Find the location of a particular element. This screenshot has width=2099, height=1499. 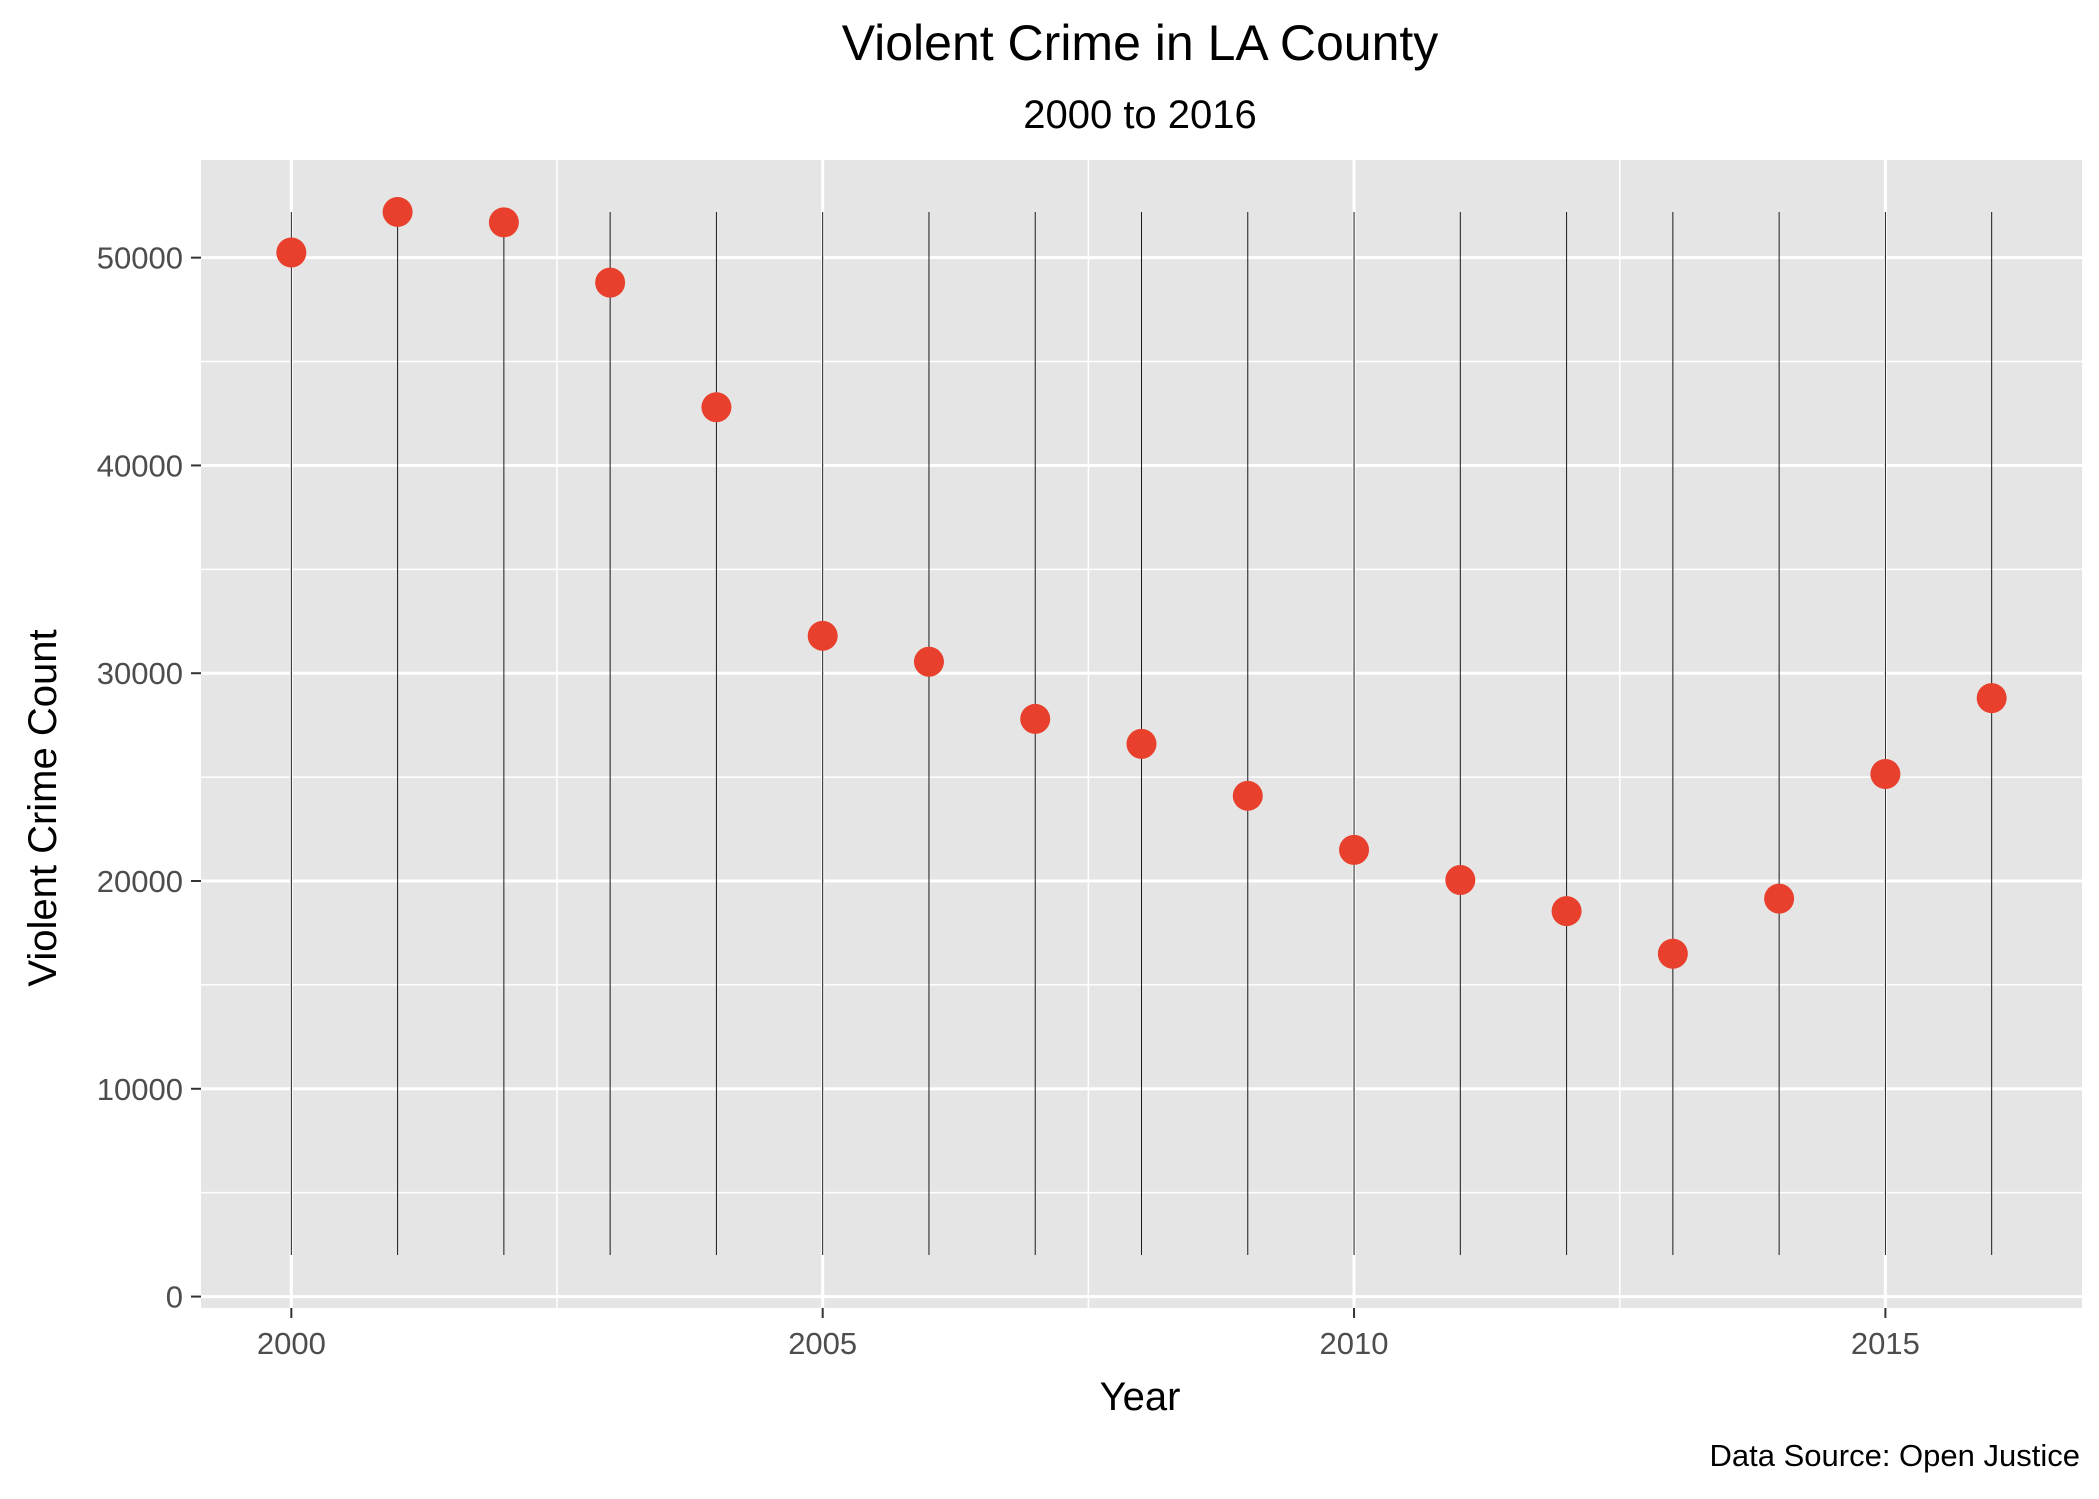

y-tick-label: 40000 is located at coordinates (140, 465).